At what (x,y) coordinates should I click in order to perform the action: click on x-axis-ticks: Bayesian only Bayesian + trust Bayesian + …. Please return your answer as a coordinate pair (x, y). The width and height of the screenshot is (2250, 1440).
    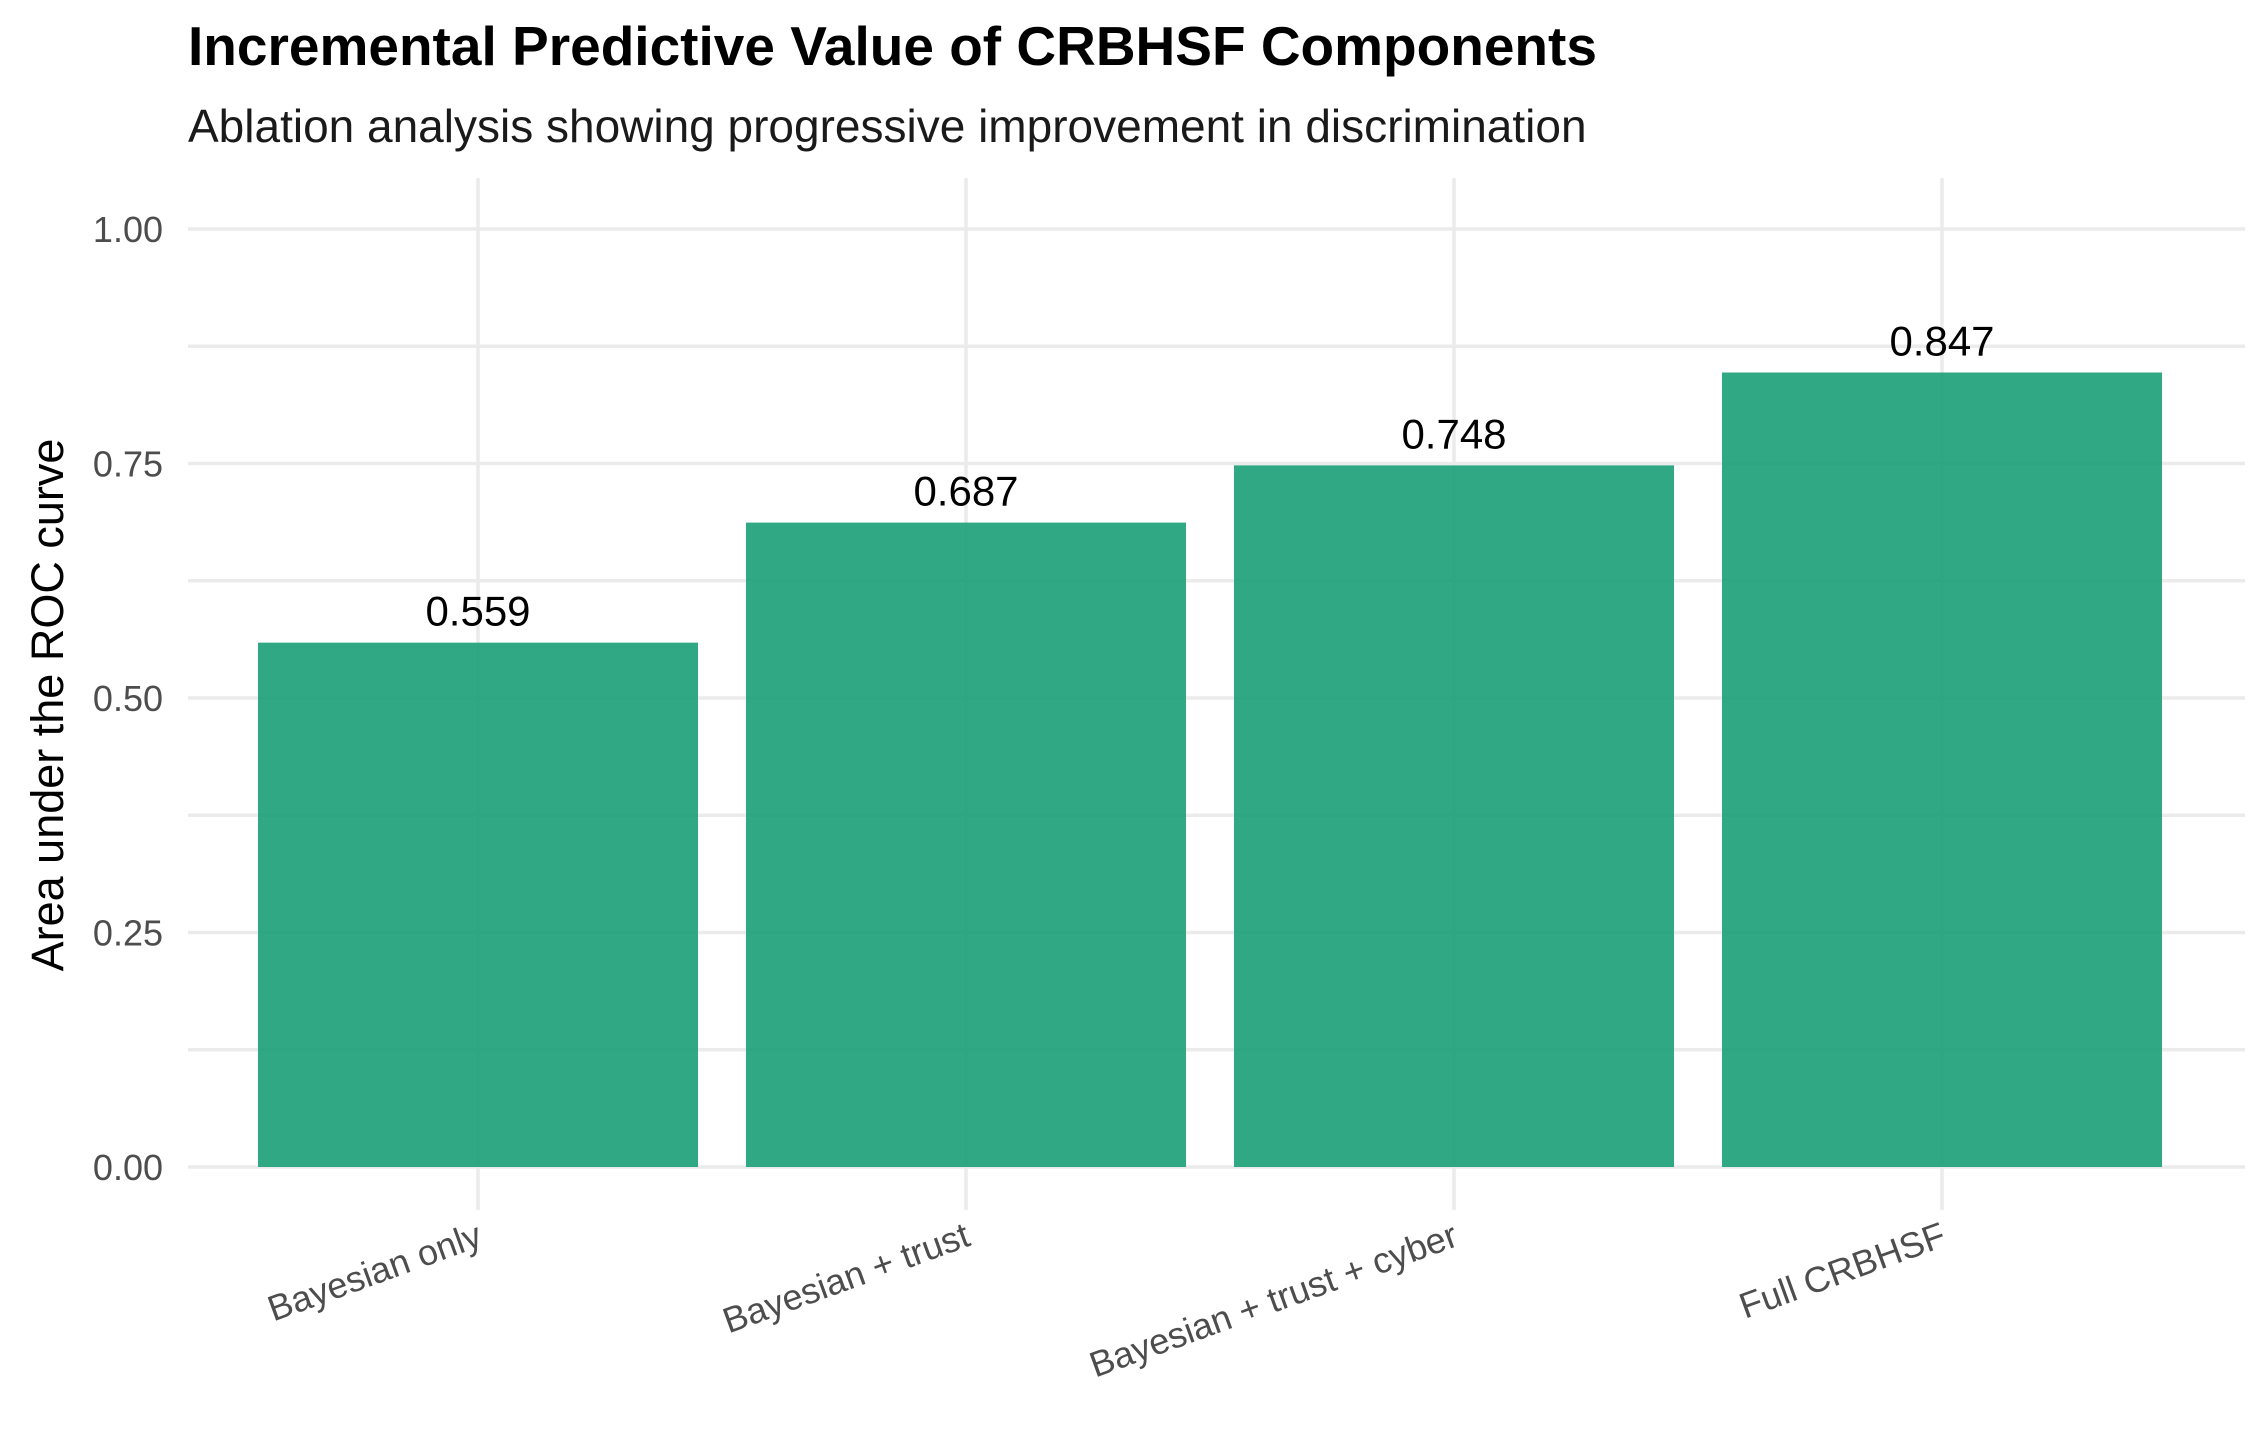
    Looking at the image, I should click on (1106, 1299).